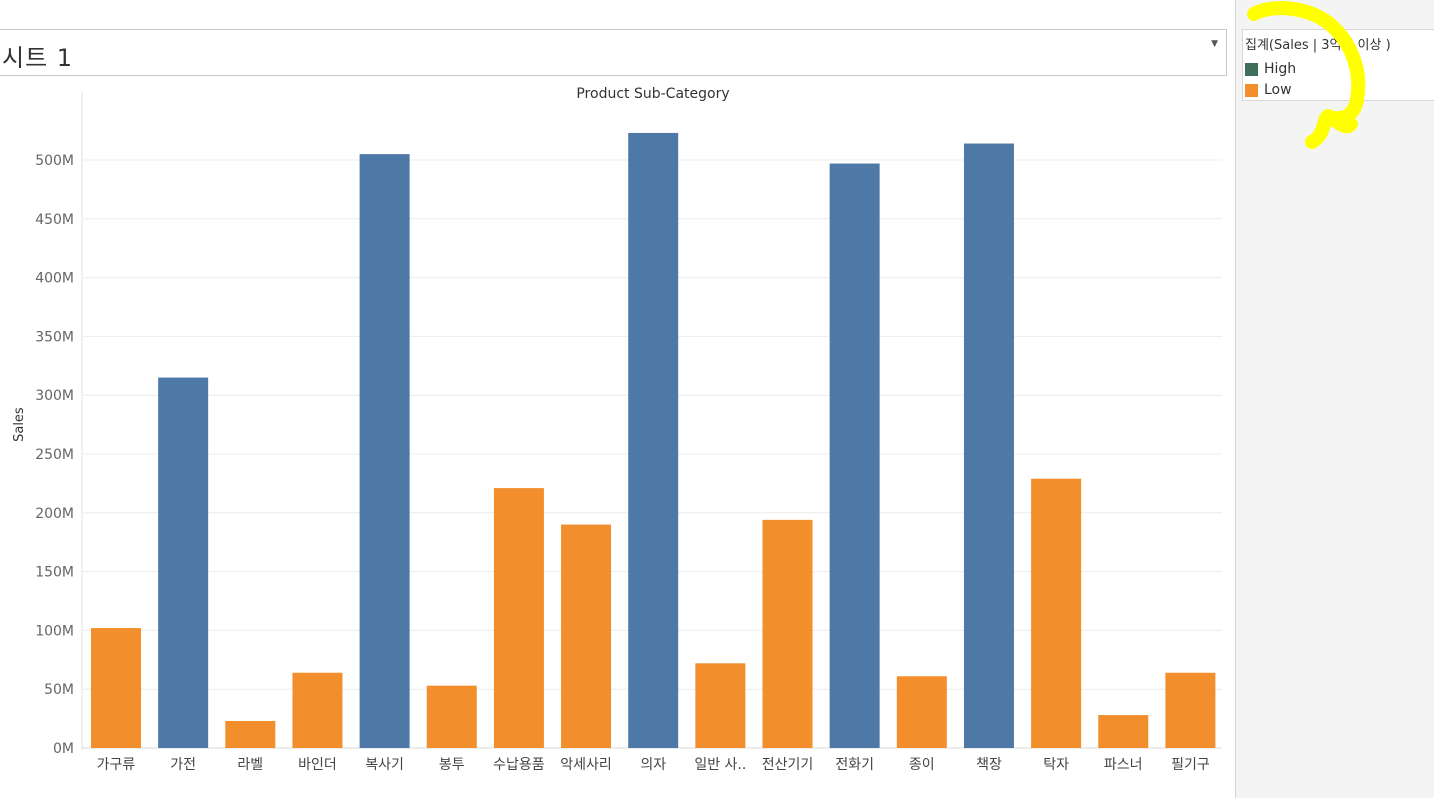  Describe the element at coordinates (989, 765) in the screenshot. I see `x-tick-label: 책장` at that location.